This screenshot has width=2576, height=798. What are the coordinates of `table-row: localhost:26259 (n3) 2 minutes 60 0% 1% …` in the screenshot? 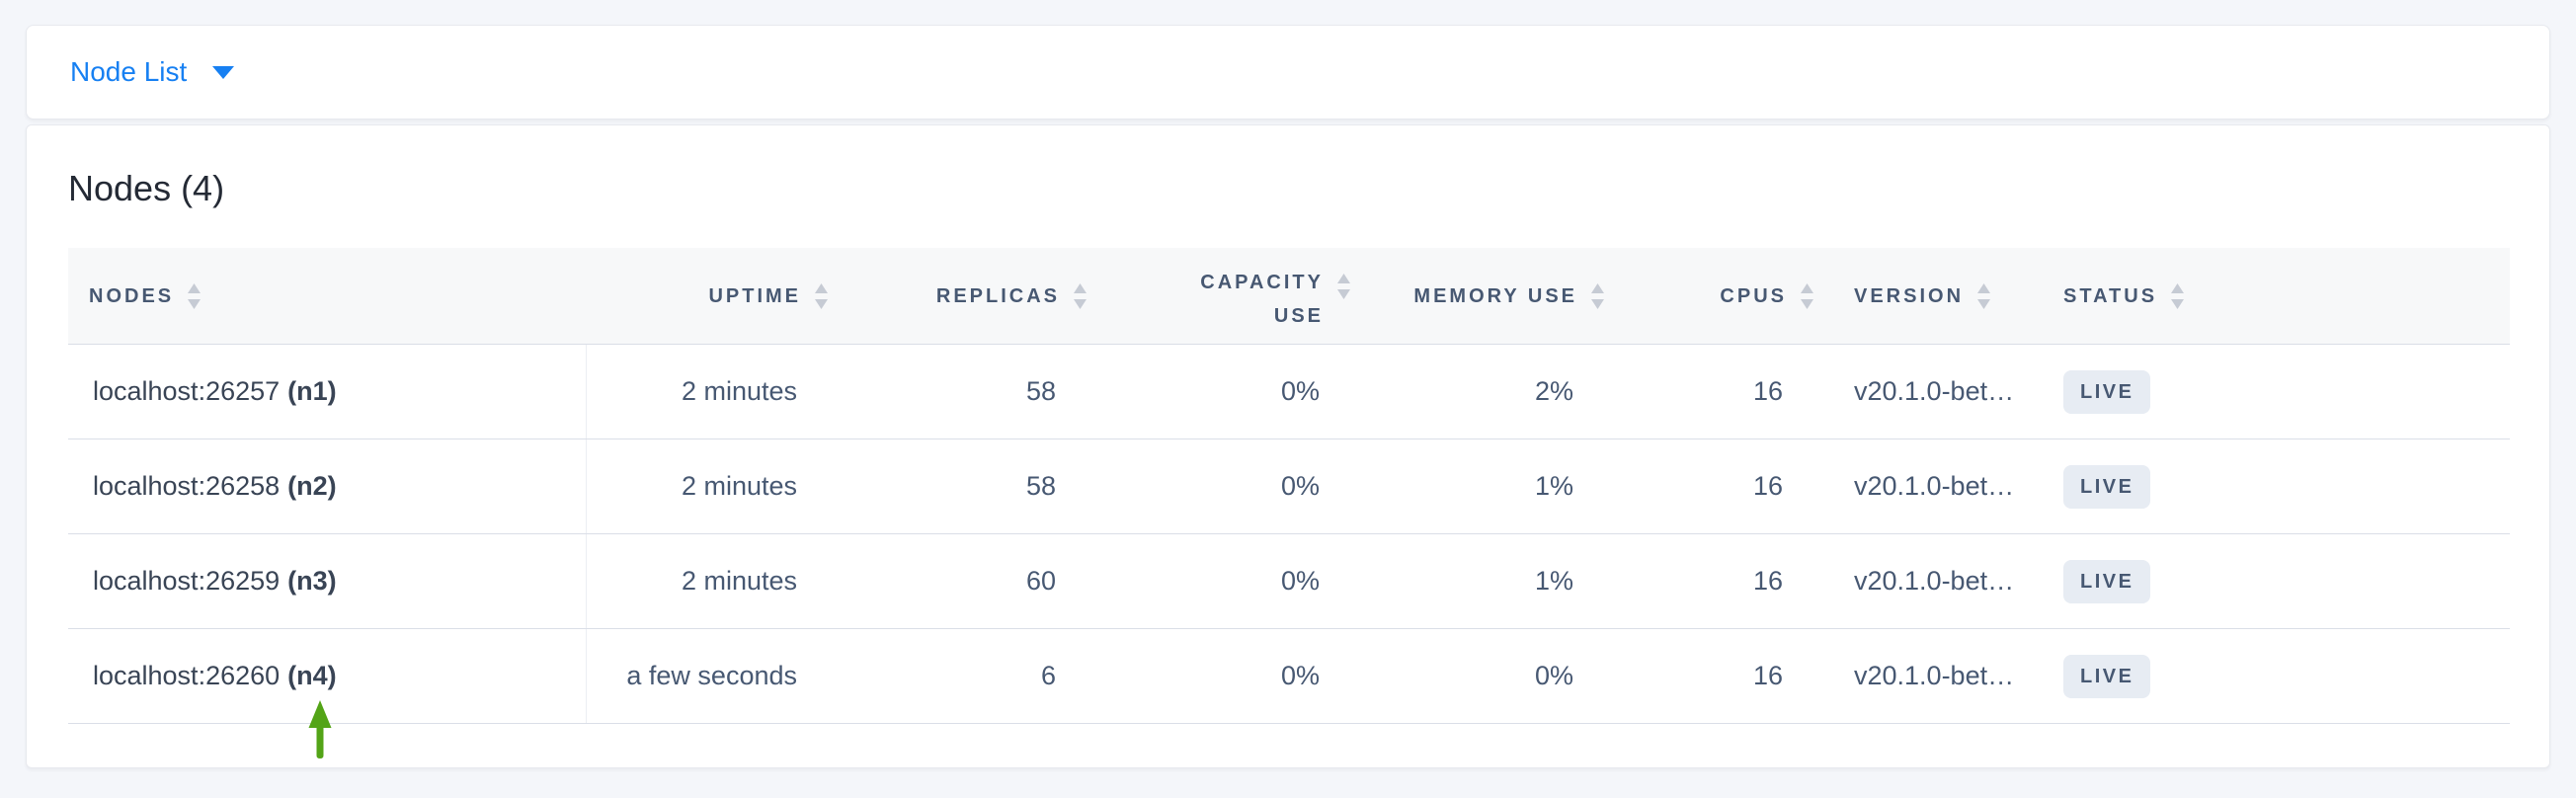 It's located at (1289, 581).